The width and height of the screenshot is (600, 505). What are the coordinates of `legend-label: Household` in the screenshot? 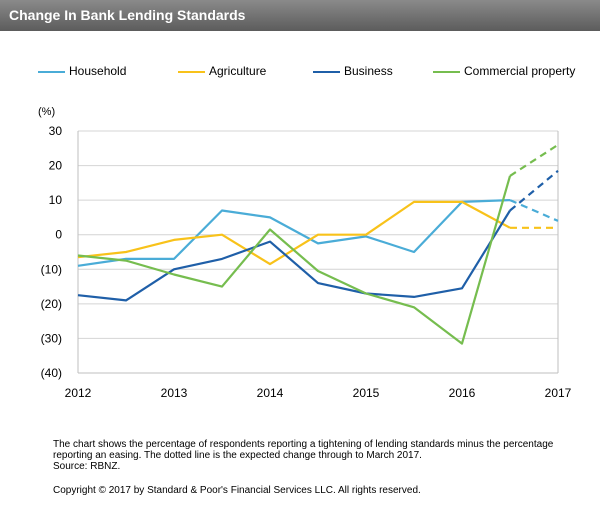 It's located at (98, 71).